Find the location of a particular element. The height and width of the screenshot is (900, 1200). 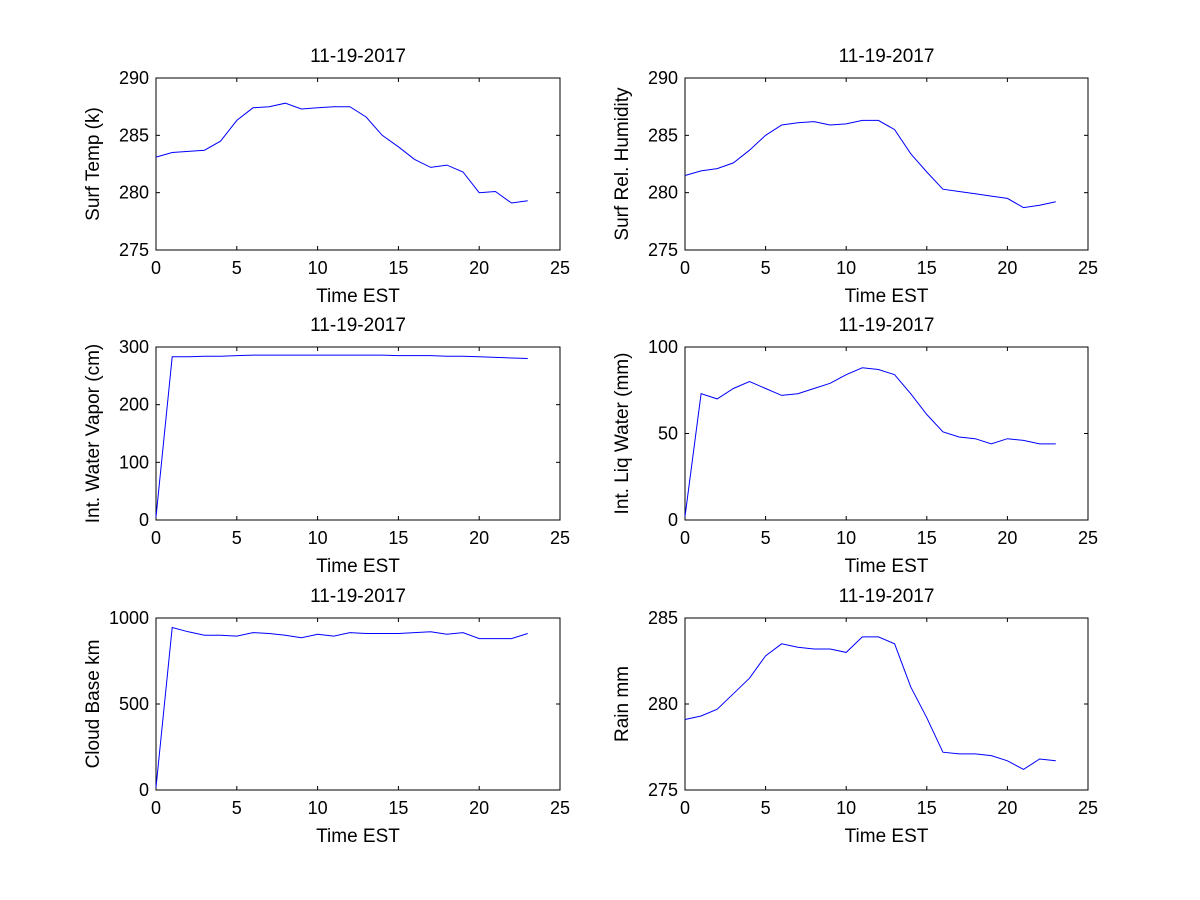

y-axis-label: Surf Temp (k) is located at coordinates (93, 164).